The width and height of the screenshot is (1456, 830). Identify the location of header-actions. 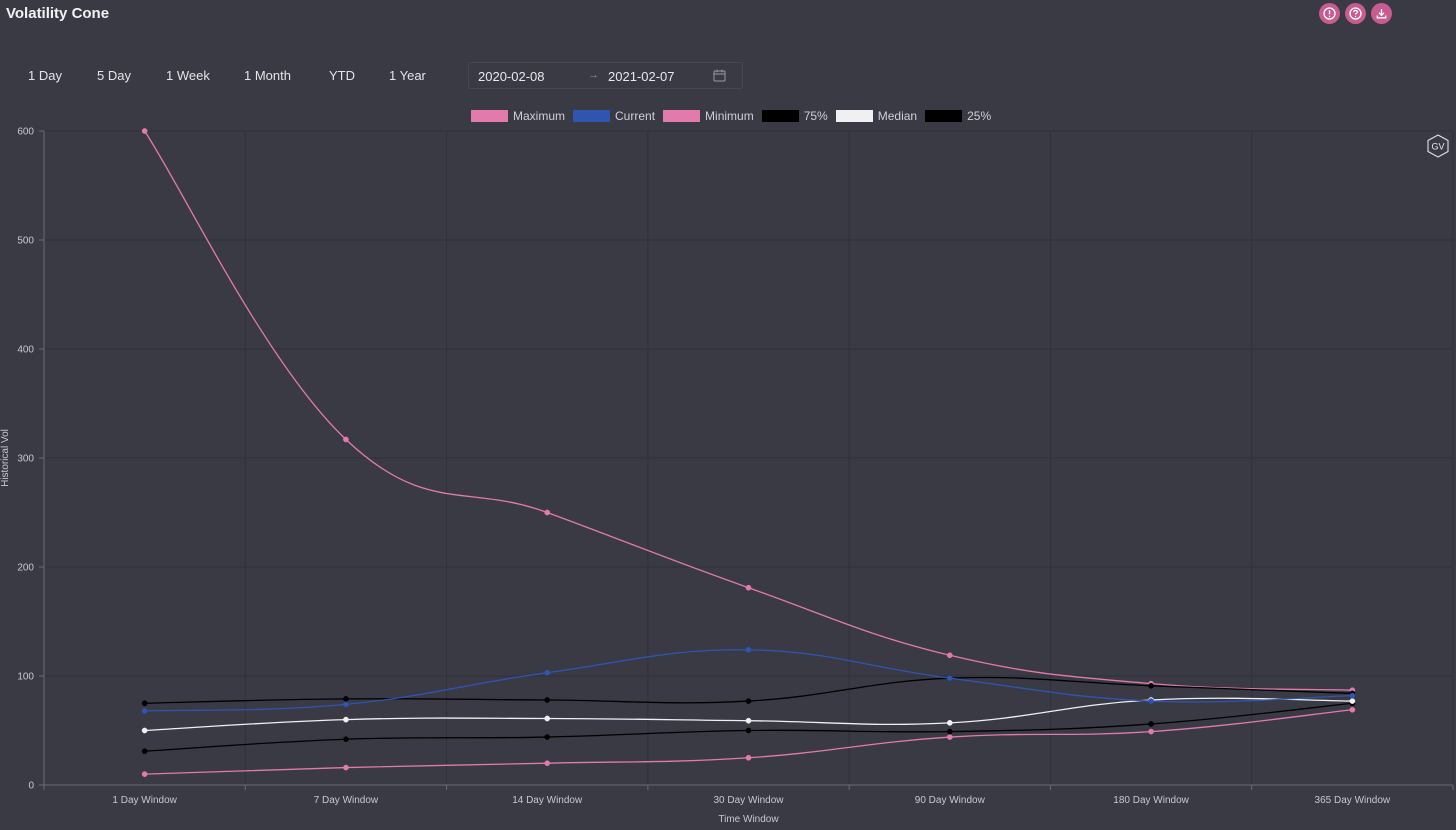
(1355, 13).